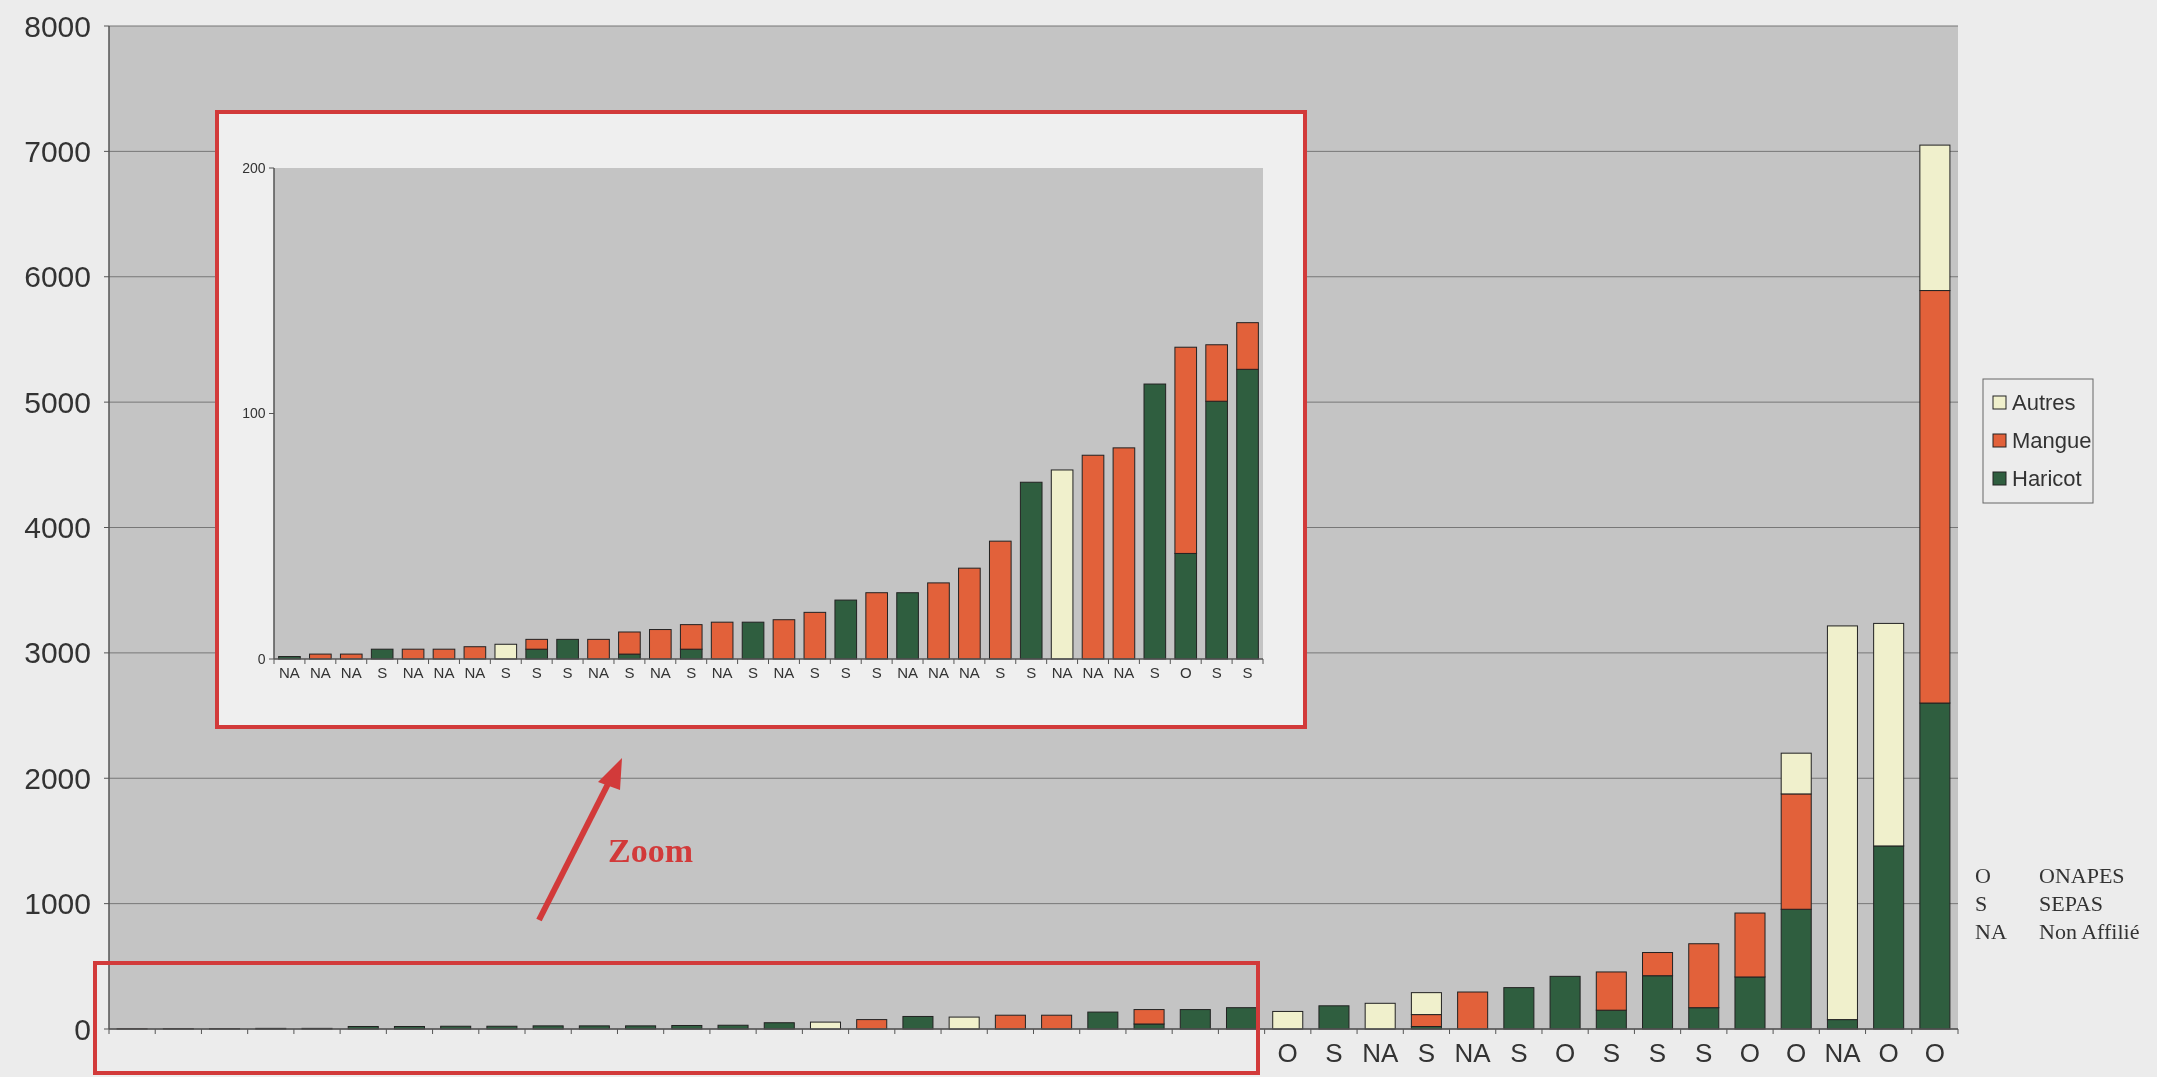 Image resolution: width=2157 pixels, height=1077 pixels. Describe the element at coordinates (57, 151) in the screenshot. I see `y-tick-label: 7000` at that location.